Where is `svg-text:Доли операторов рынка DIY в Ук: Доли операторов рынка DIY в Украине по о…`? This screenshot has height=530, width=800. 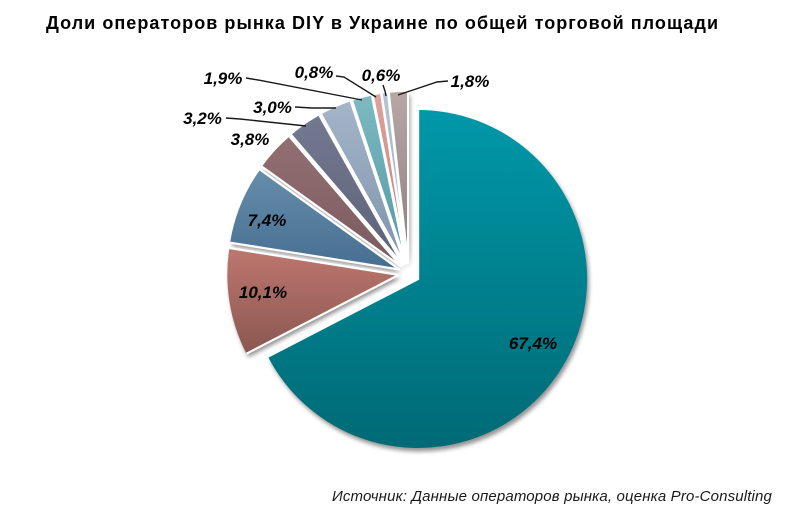 svg-text:Доли операторов рынка DIY в Ук: Доли операторов рынка DIY в Украине по о… is located at coordinates (382, 23).